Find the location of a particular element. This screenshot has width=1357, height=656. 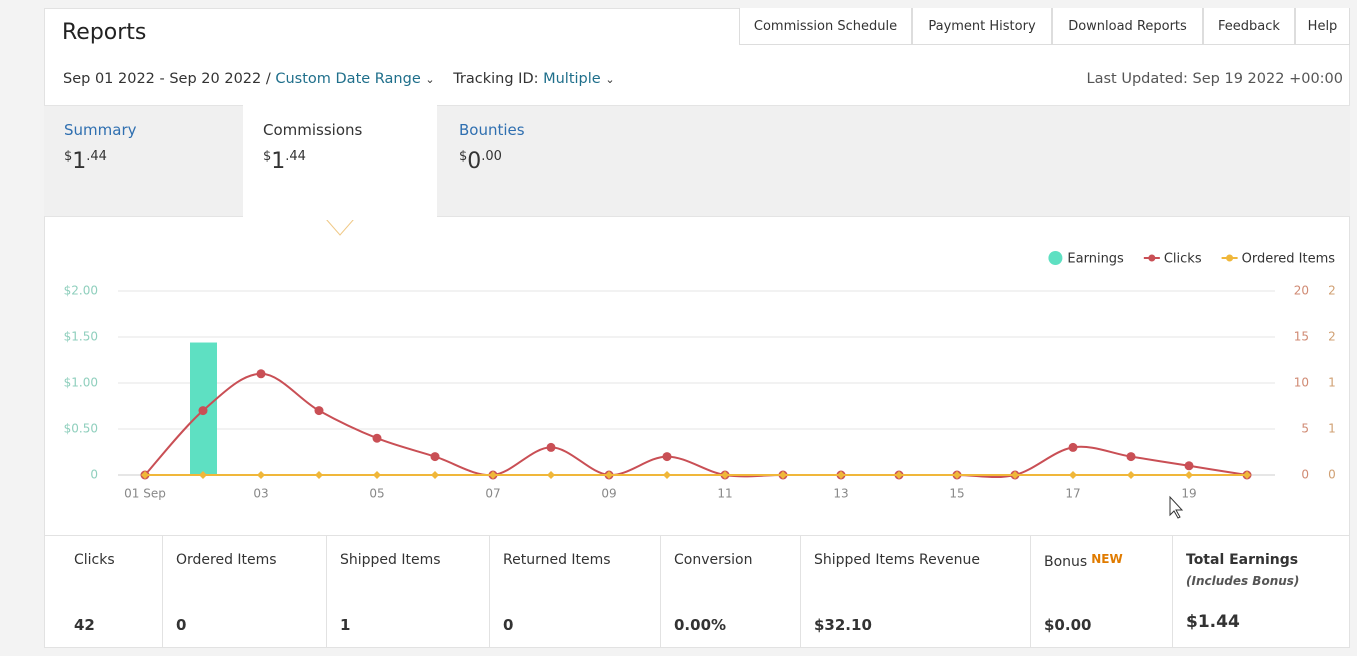

stat-label: Conversion is located at coordinates (731, 560).